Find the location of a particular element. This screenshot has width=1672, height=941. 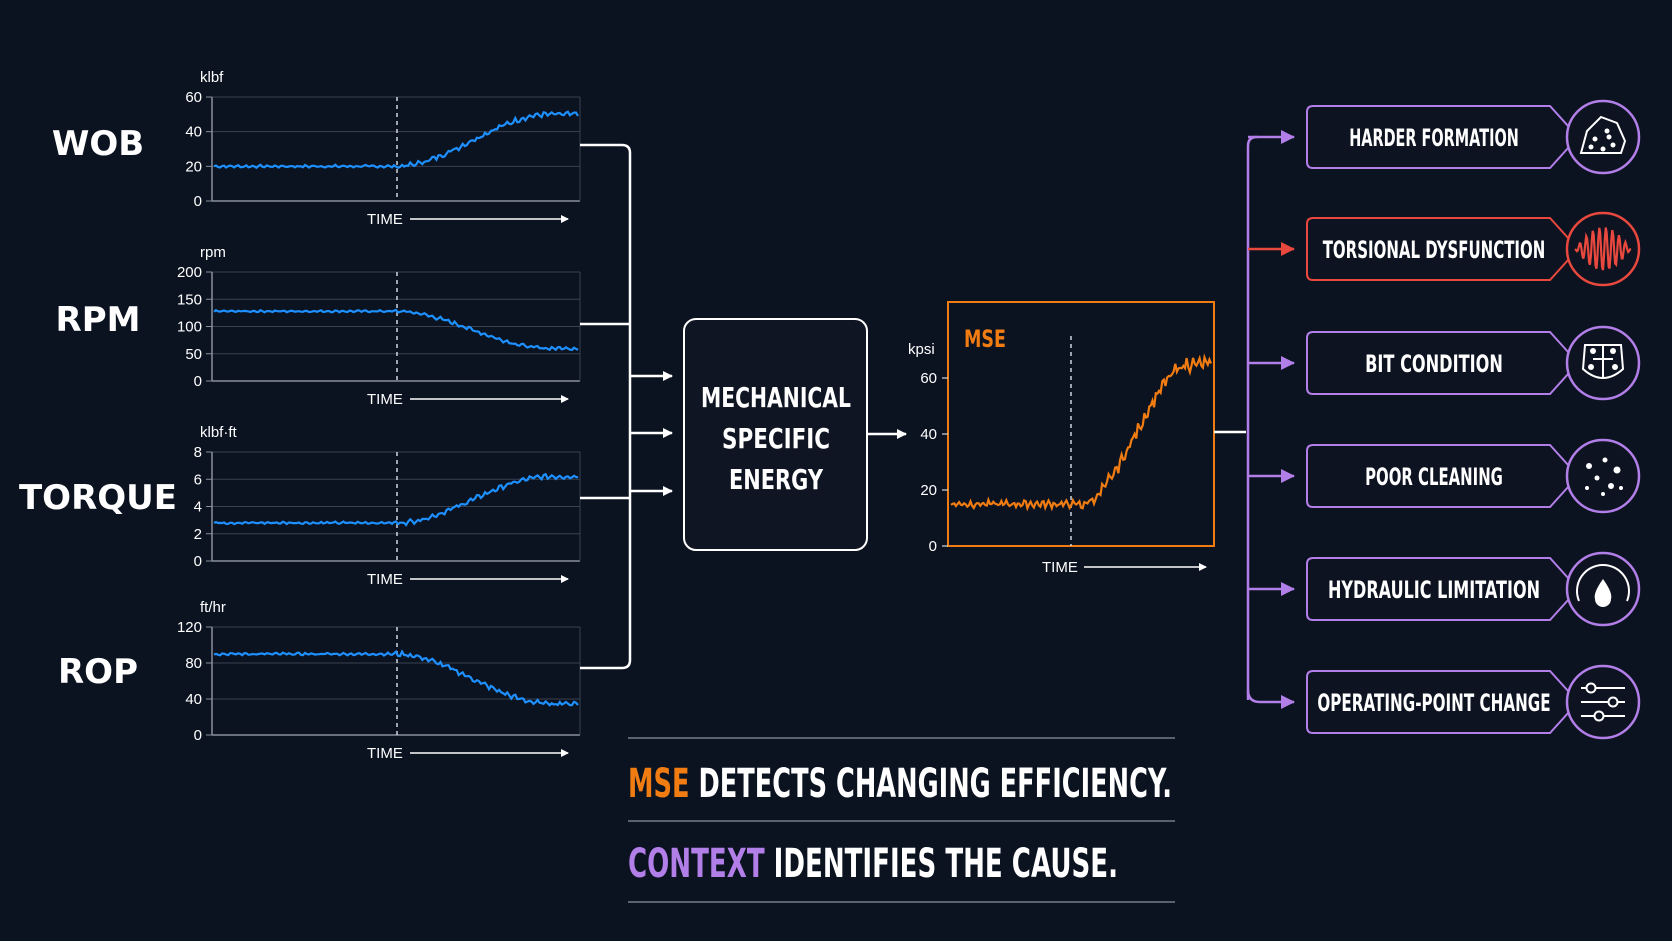

footer-line2-accent: CONTEXT is located at coordinates (696, 864).